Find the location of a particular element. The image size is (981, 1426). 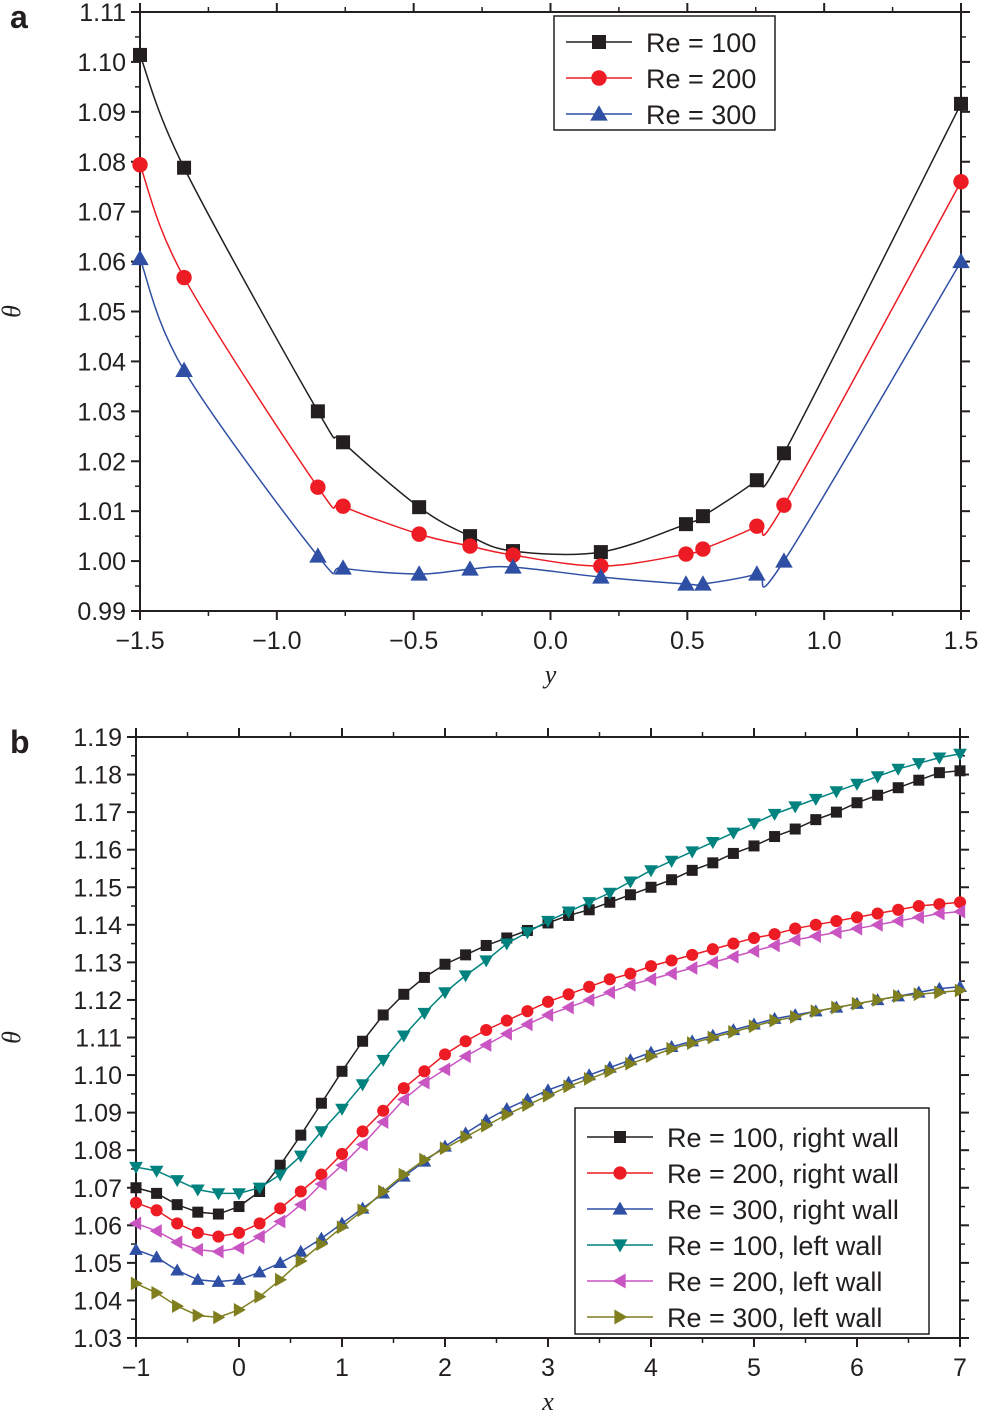

x-tick-label: 0.5 is located at coordinates (687, 641).